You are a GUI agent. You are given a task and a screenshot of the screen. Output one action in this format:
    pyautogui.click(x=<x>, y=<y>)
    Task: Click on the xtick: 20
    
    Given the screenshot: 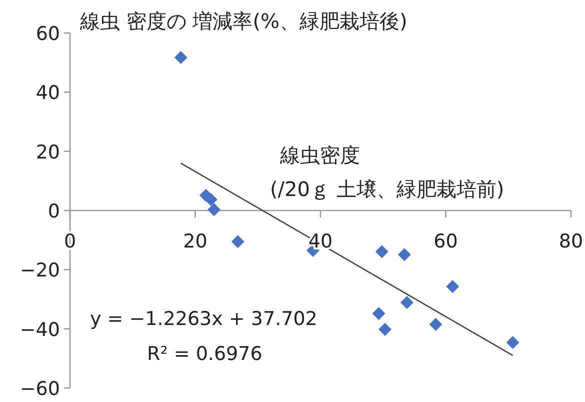 What is the action you would take?
    pyautogui.click(x=195, y=241)
    